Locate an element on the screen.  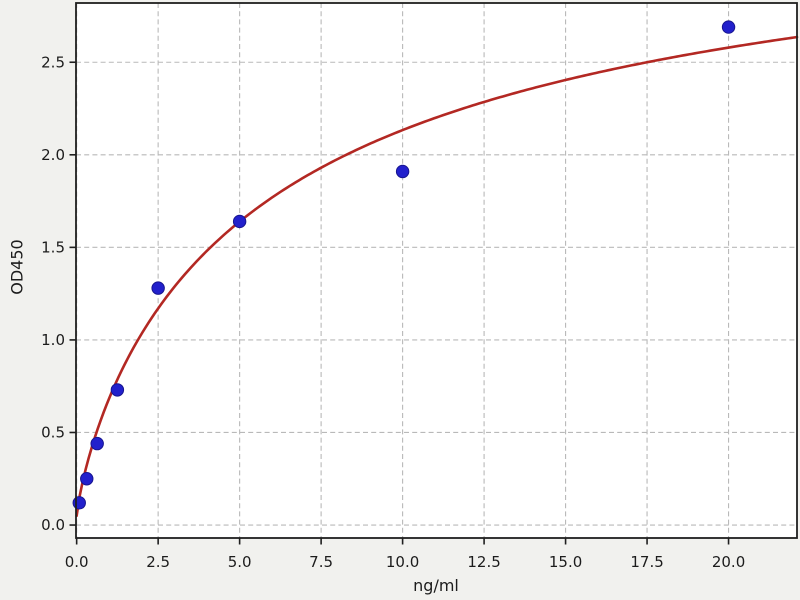
x-tick-label: 15.0 is located at coordinates (565, 562).